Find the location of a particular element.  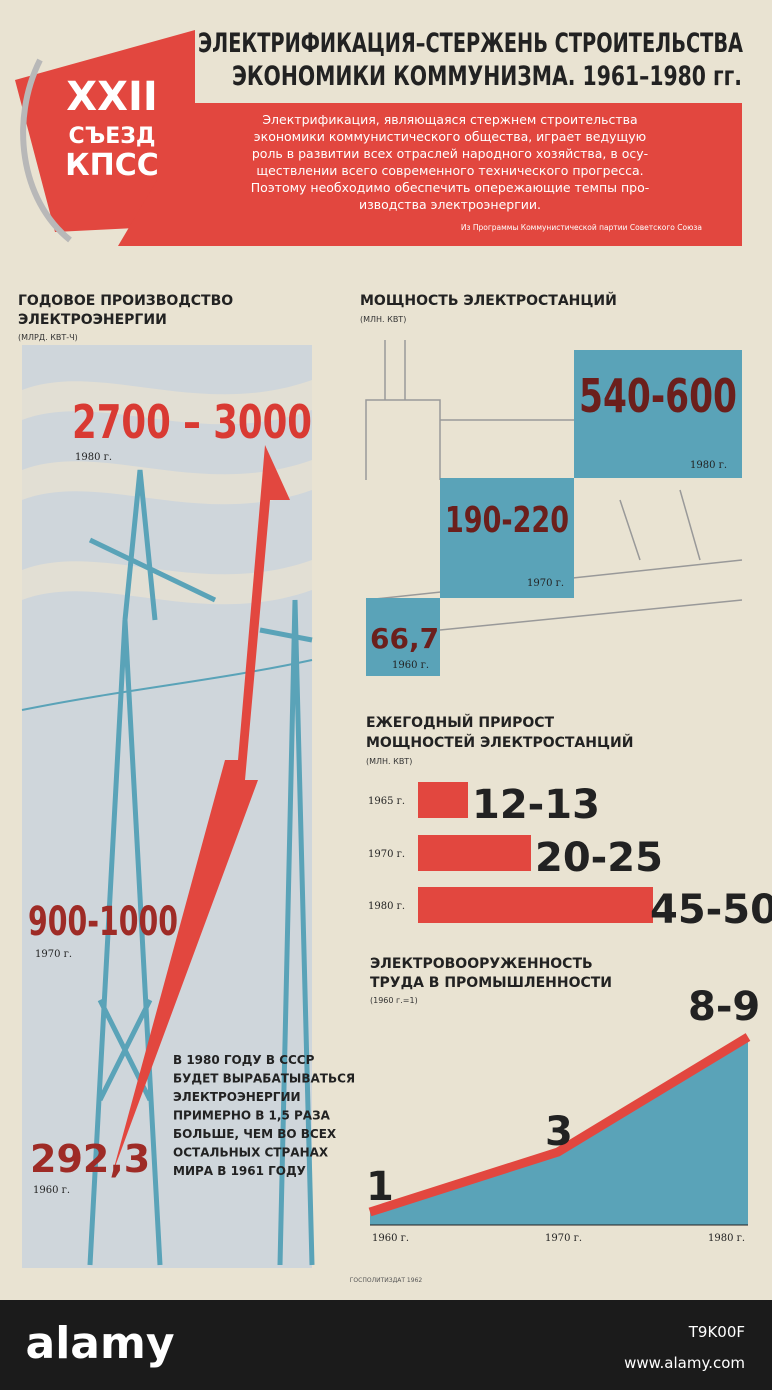

year: 1965 г. is located at coordinates (386, 801).